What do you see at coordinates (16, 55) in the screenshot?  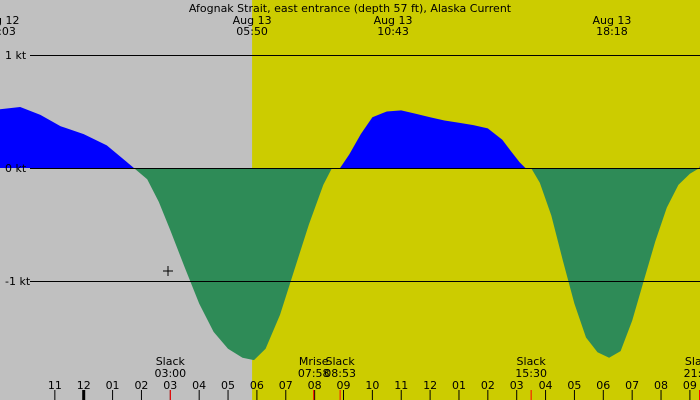 I see `y-tick-label-0: 1 kt` at bounding box center [16, 55].